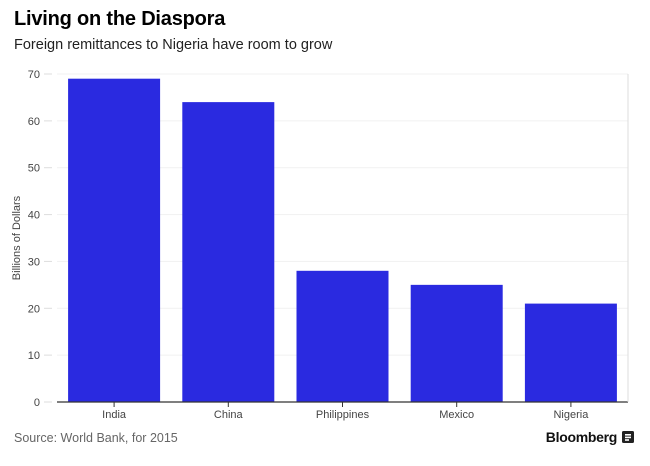 The height and width of the screenshot is (466, 650). Describe the element at coordinates (34, 356) in the screenshot. I see `y-tick-label: 10` at that location.